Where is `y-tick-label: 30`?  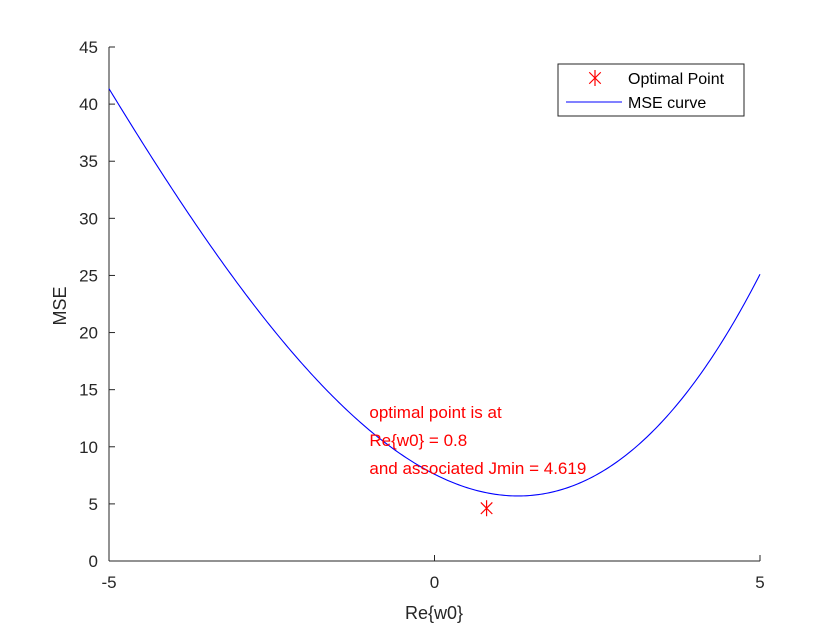 y-tick-label: 30 is located at coordinates (88, 218).